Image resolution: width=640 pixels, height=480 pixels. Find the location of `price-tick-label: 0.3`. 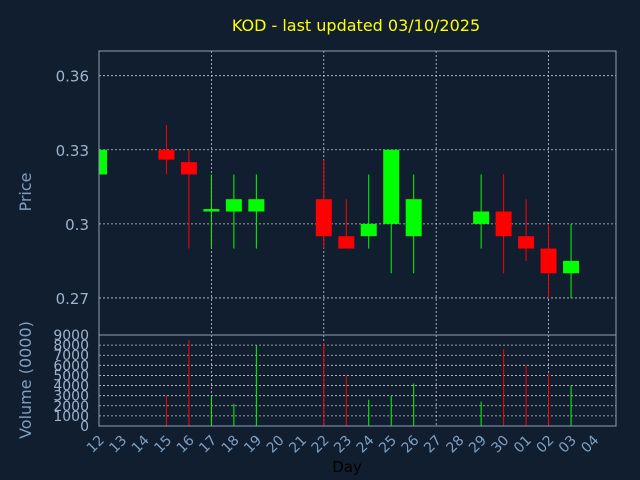

price-tick-label: 0.3 is located at coordinates (77, 225).